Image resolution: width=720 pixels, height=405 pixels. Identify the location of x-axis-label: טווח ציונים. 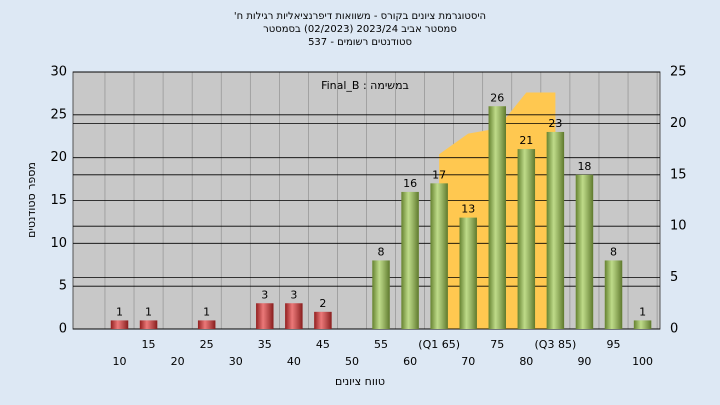
(360, 381).